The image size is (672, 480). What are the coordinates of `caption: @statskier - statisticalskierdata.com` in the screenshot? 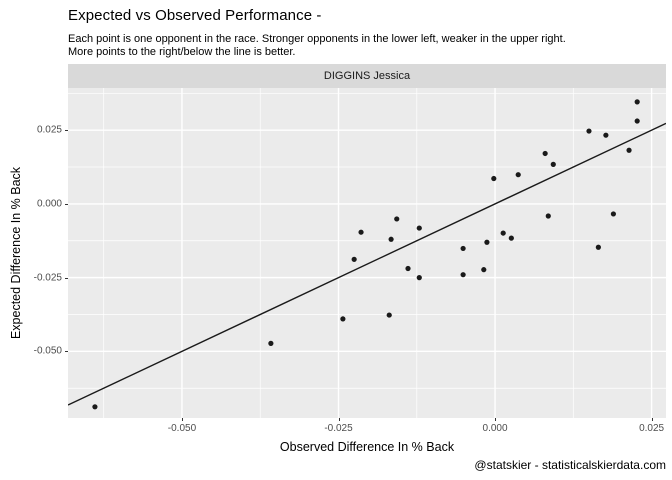 It's located at (570, 465).